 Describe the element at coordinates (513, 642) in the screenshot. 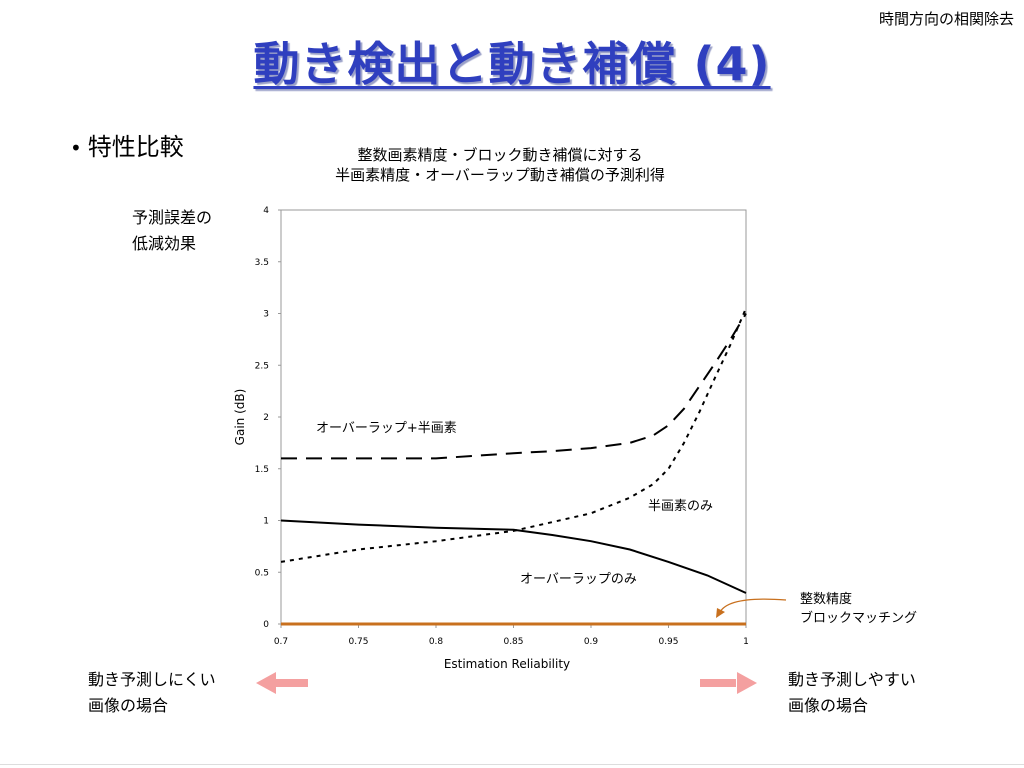

I see `x-tick-label: 0.85` at that location.